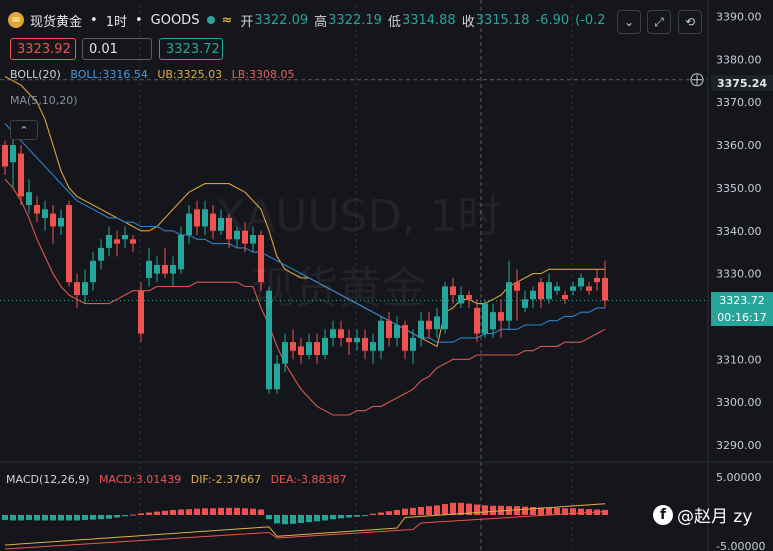  I want to click on price-tick-label: 3390.00, so click(739, 17).